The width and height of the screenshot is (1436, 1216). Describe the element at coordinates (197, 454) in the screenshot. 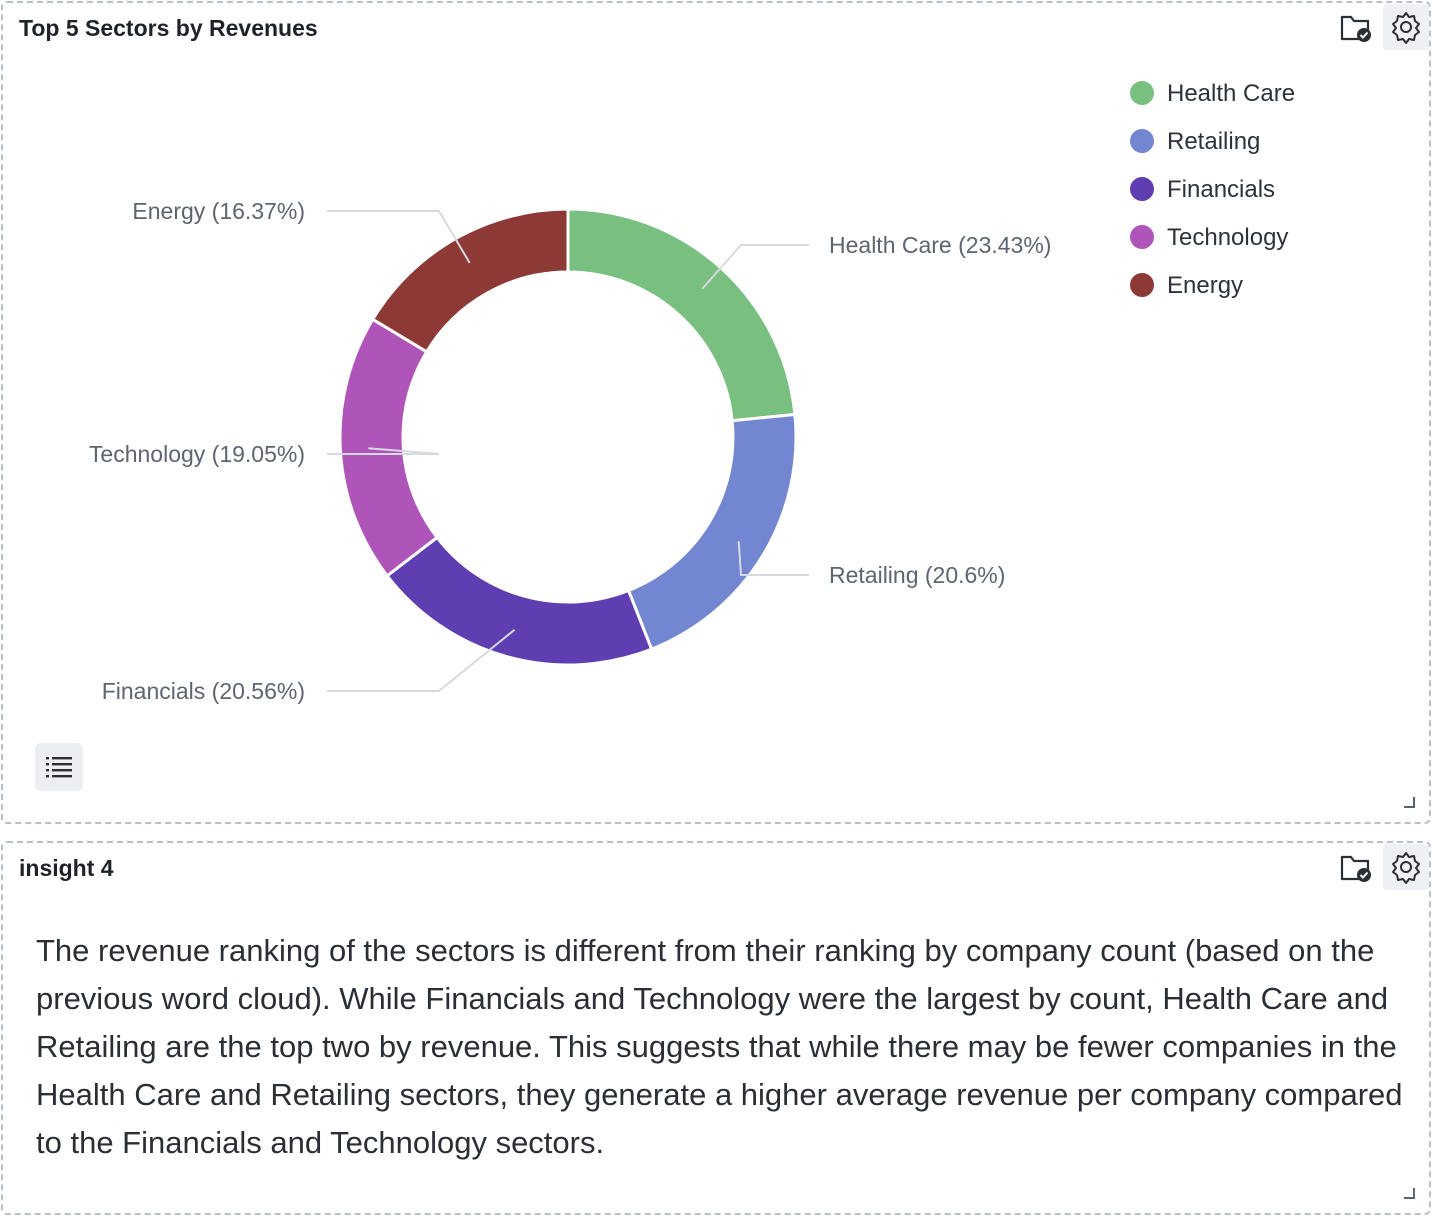

I see `slice-data-label: Technology (19.05%)` at that location.